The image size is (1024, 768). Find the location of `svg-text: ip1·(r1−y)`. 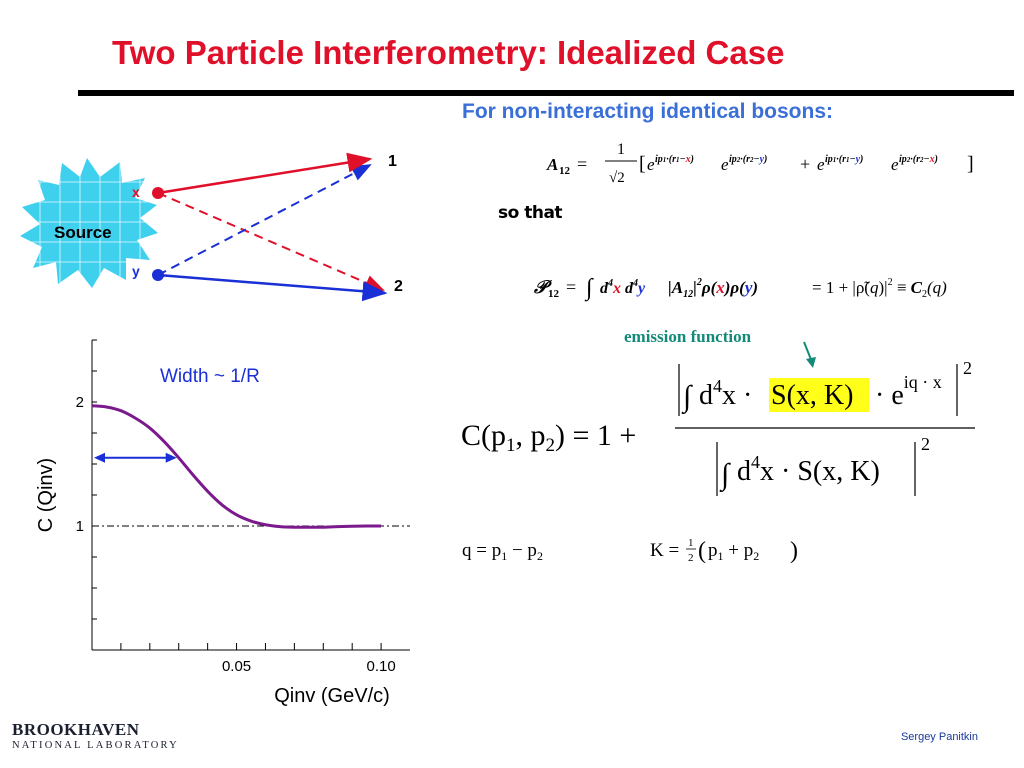

svg-text: ip1·(r1−y) is located at coordinates (844, 159).